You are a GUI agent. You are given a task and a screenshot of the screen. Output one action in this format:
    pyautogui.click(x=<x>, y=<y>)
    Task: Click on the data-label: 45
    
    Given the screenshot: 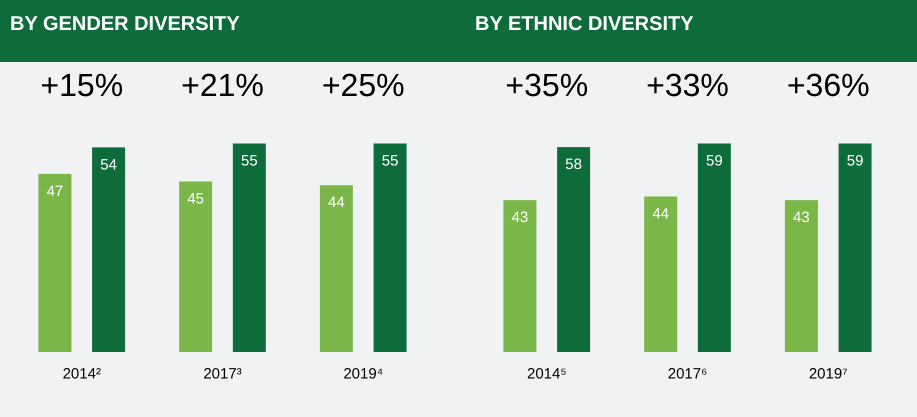 What is the action you would take?
    pyautogui.click(x=195, y=199)
    